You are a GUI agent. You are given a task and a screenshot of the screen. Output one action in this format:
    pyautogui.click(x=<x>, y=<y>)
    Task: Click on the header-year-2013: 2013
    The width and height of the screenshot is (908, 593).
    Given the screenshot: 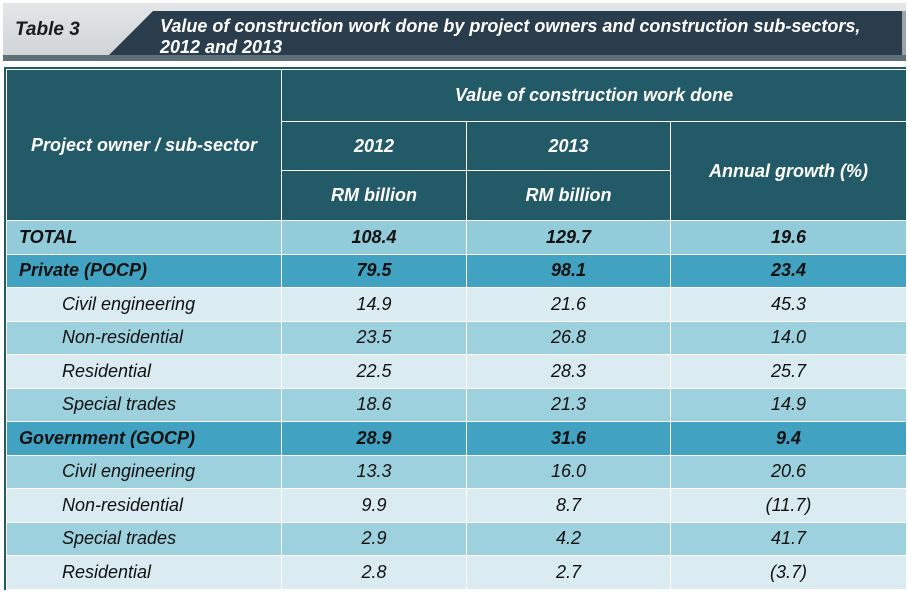 What is the action you would take?
    pyautogui.click(x=568, y=146)
    